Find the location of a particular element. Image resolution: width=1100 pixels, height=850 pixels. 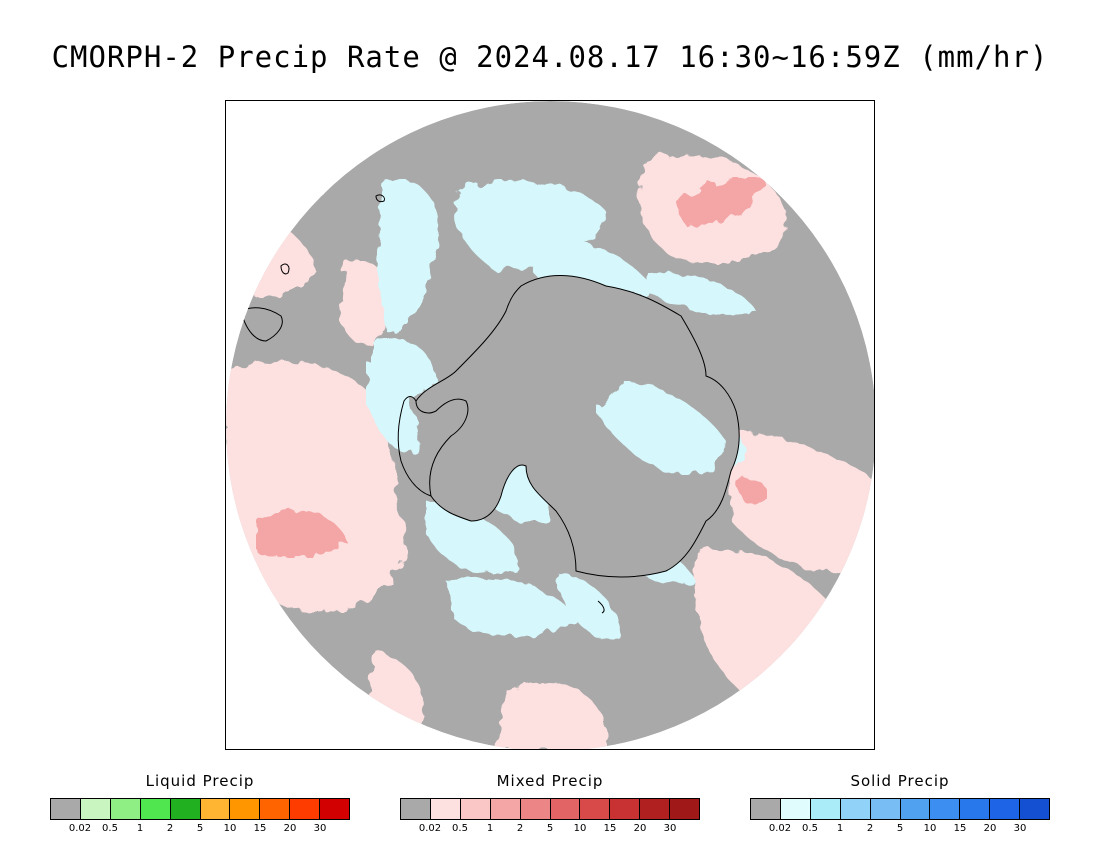

legend-title: Mixed Precip is located at coordinates (550, 781).